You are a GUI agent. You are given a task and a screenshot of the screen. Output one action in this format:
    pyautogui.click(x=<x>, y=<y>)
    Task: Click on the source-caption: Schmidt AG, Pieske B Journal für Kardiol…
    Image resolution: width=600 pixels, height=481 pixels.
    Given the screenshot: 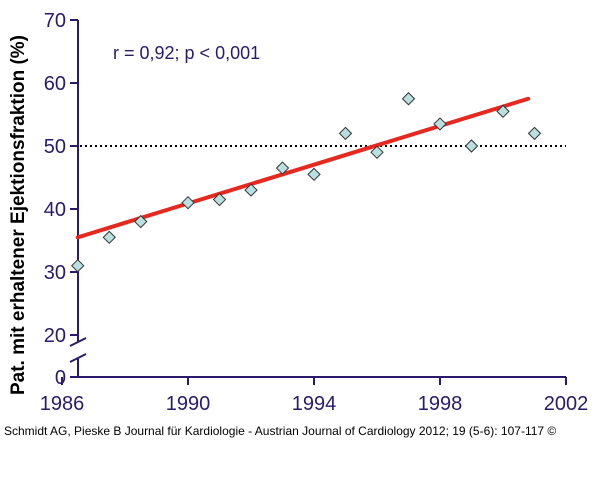 What is the action you would take?
    pyautogui.click(x=280, y=431)
    